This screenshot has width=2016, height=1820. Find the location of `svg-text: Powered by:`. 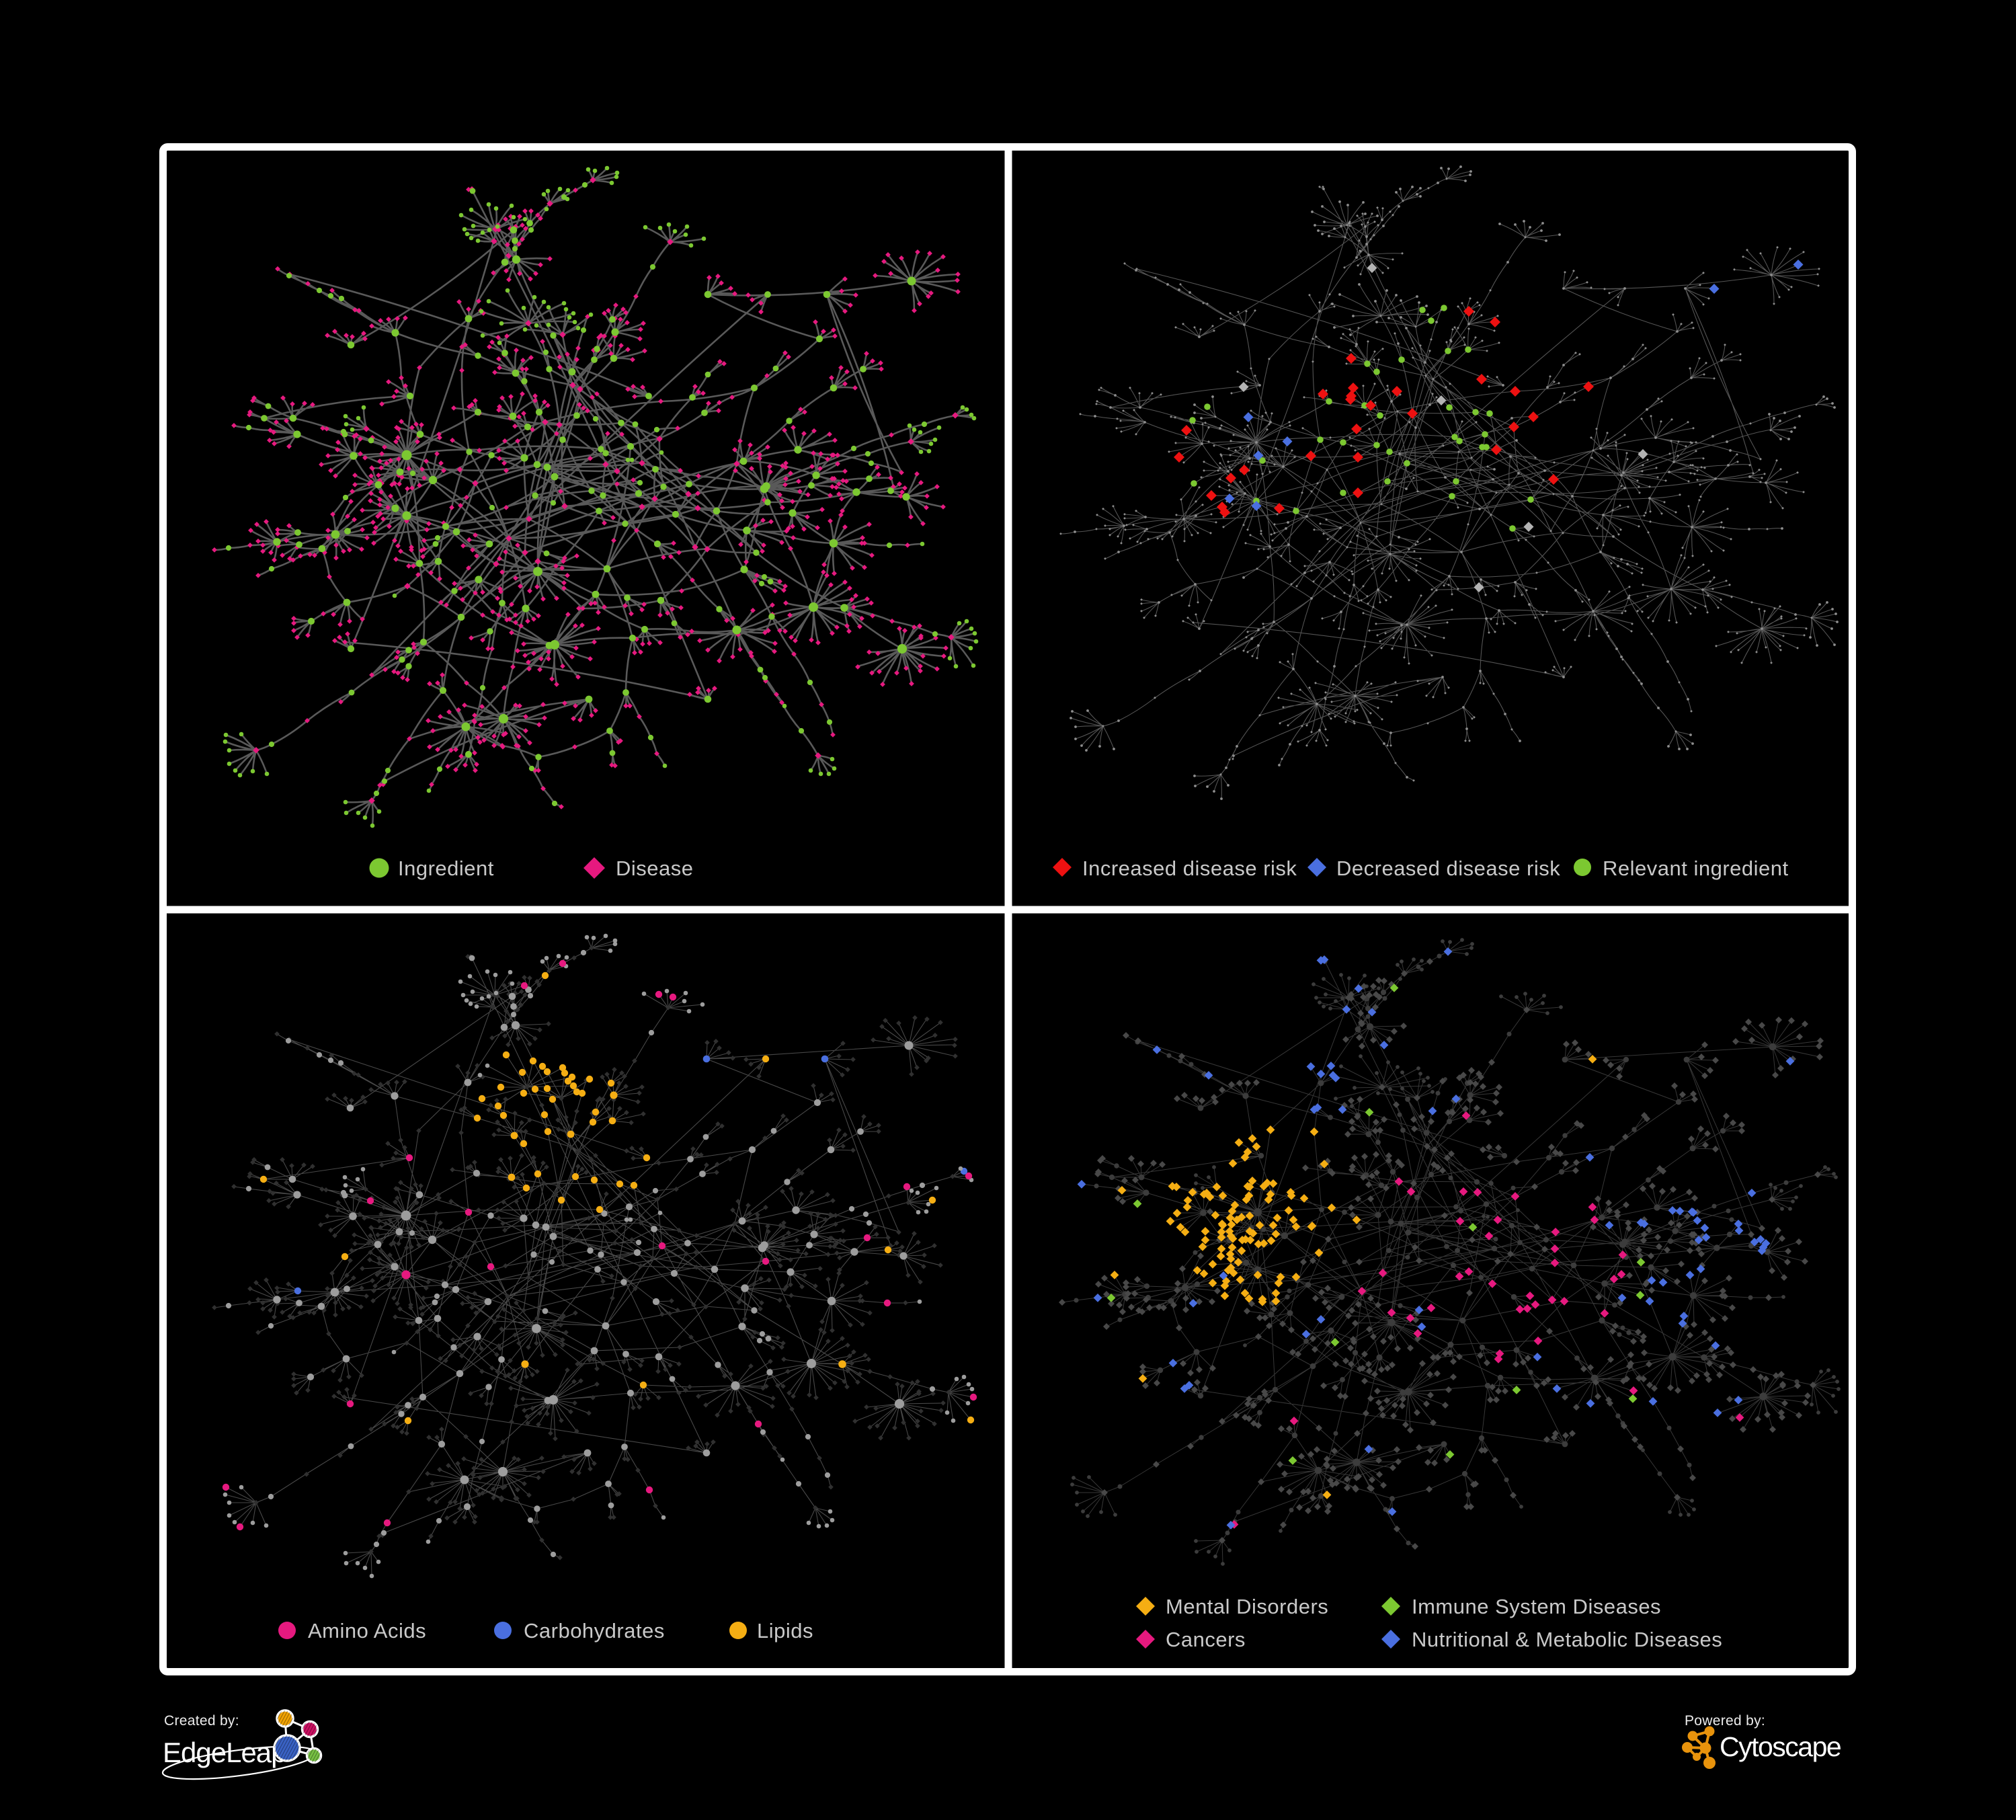

svg-text: Powered by: is located at coordinates (1725, 1721).